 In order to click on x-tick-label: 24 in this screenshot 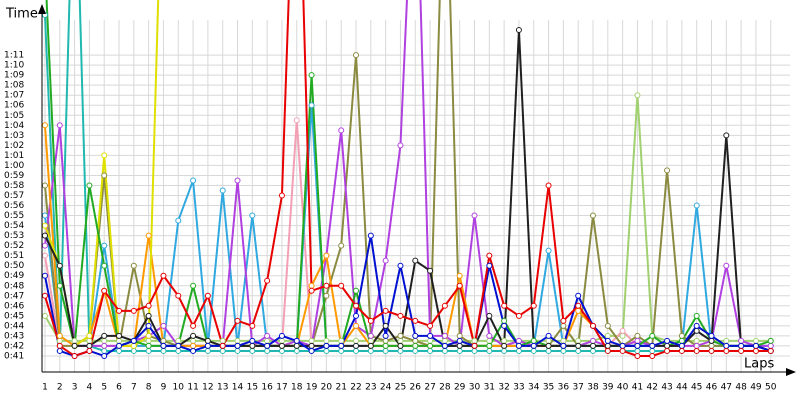, I will do `click(386, 388)`.